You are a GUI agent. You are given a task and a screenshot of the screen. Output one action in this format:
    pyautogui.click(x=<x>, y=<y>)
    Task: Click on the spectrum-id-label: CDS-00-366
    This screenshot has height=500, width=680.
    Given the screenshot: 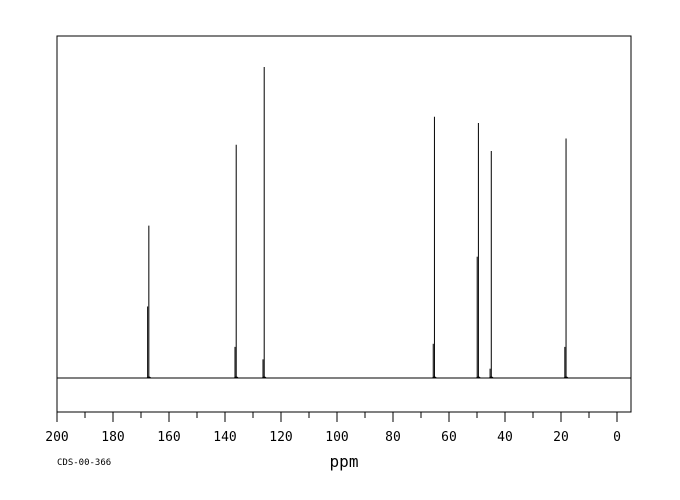 What is the action you would take?
    pyautogui.click(x=84, y=463)
    